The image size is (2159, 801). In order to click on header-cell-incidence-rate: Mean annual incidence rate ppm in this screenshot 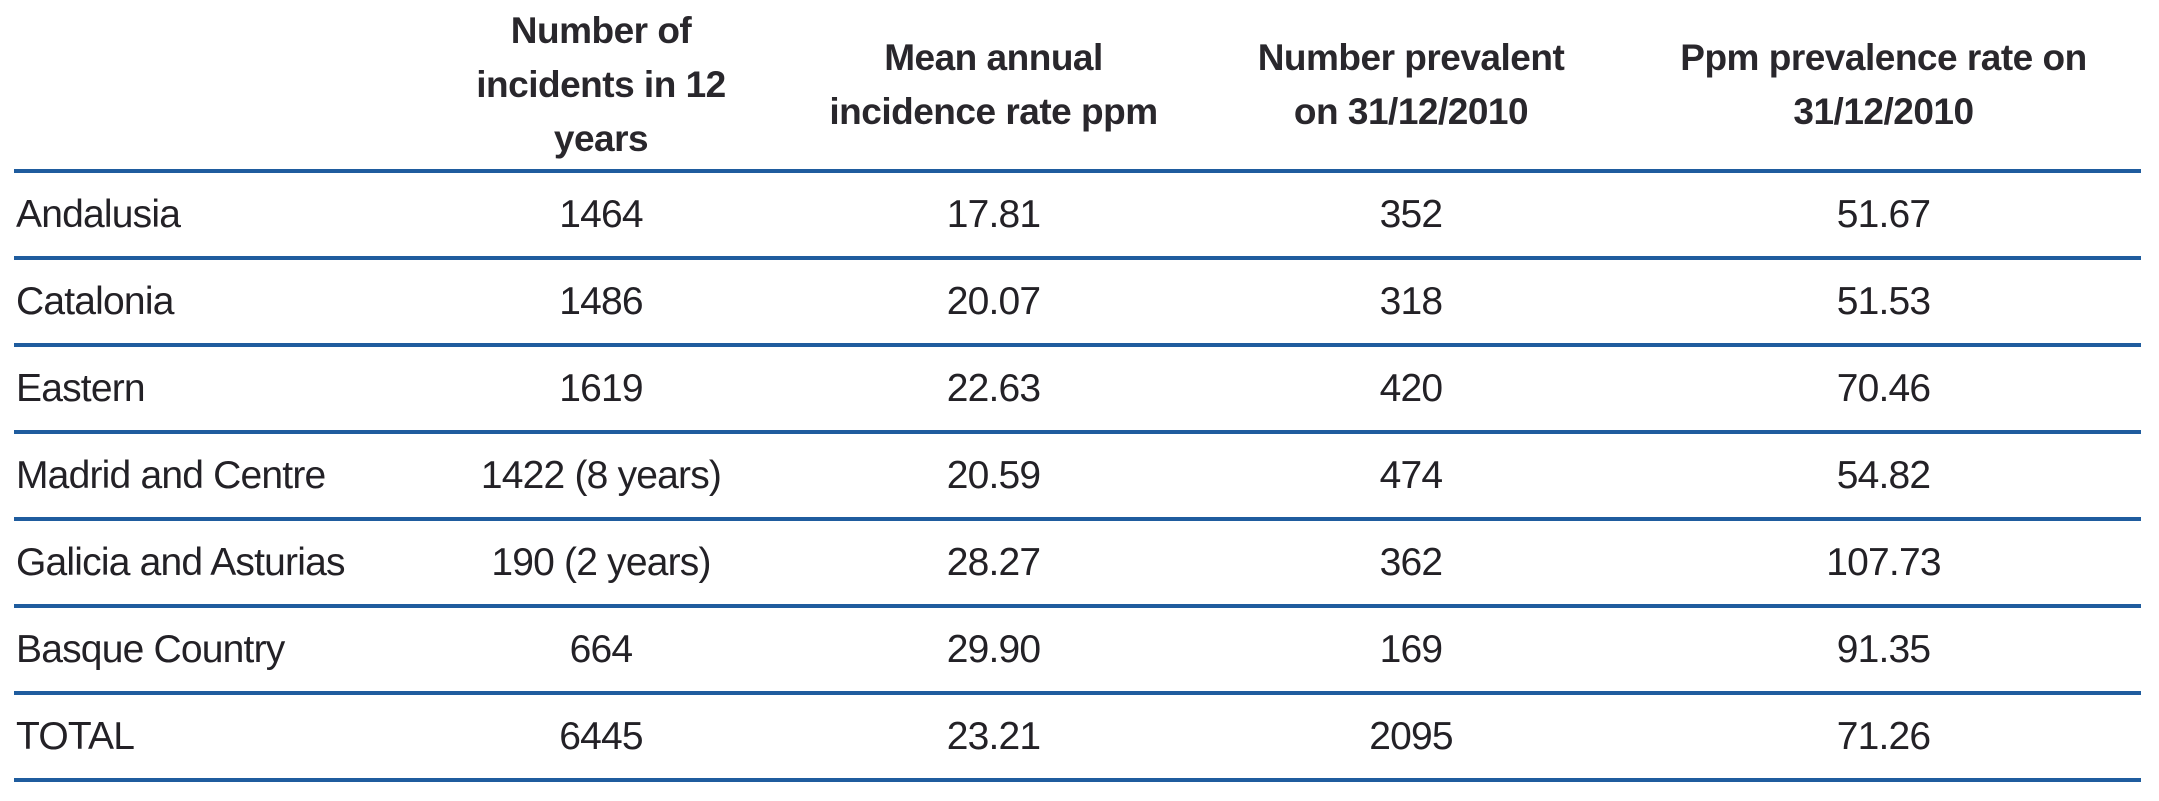, I will do `click(993, 86)`.